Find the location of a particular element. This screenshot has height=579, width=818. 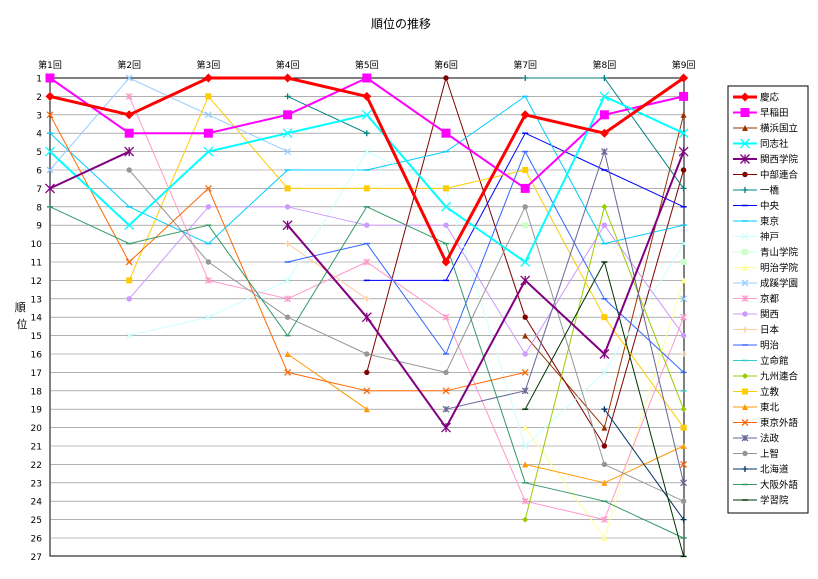

legend-label: 青山学院 is located at coordinates (779, 253).